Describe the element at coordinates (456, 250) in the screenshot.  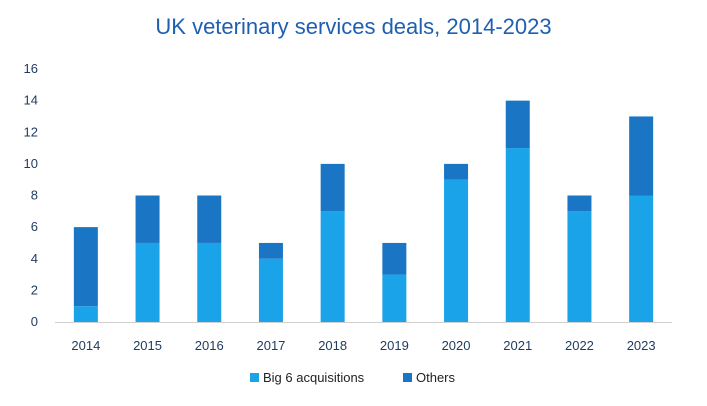
I see `bar-big6-2020` at that location.